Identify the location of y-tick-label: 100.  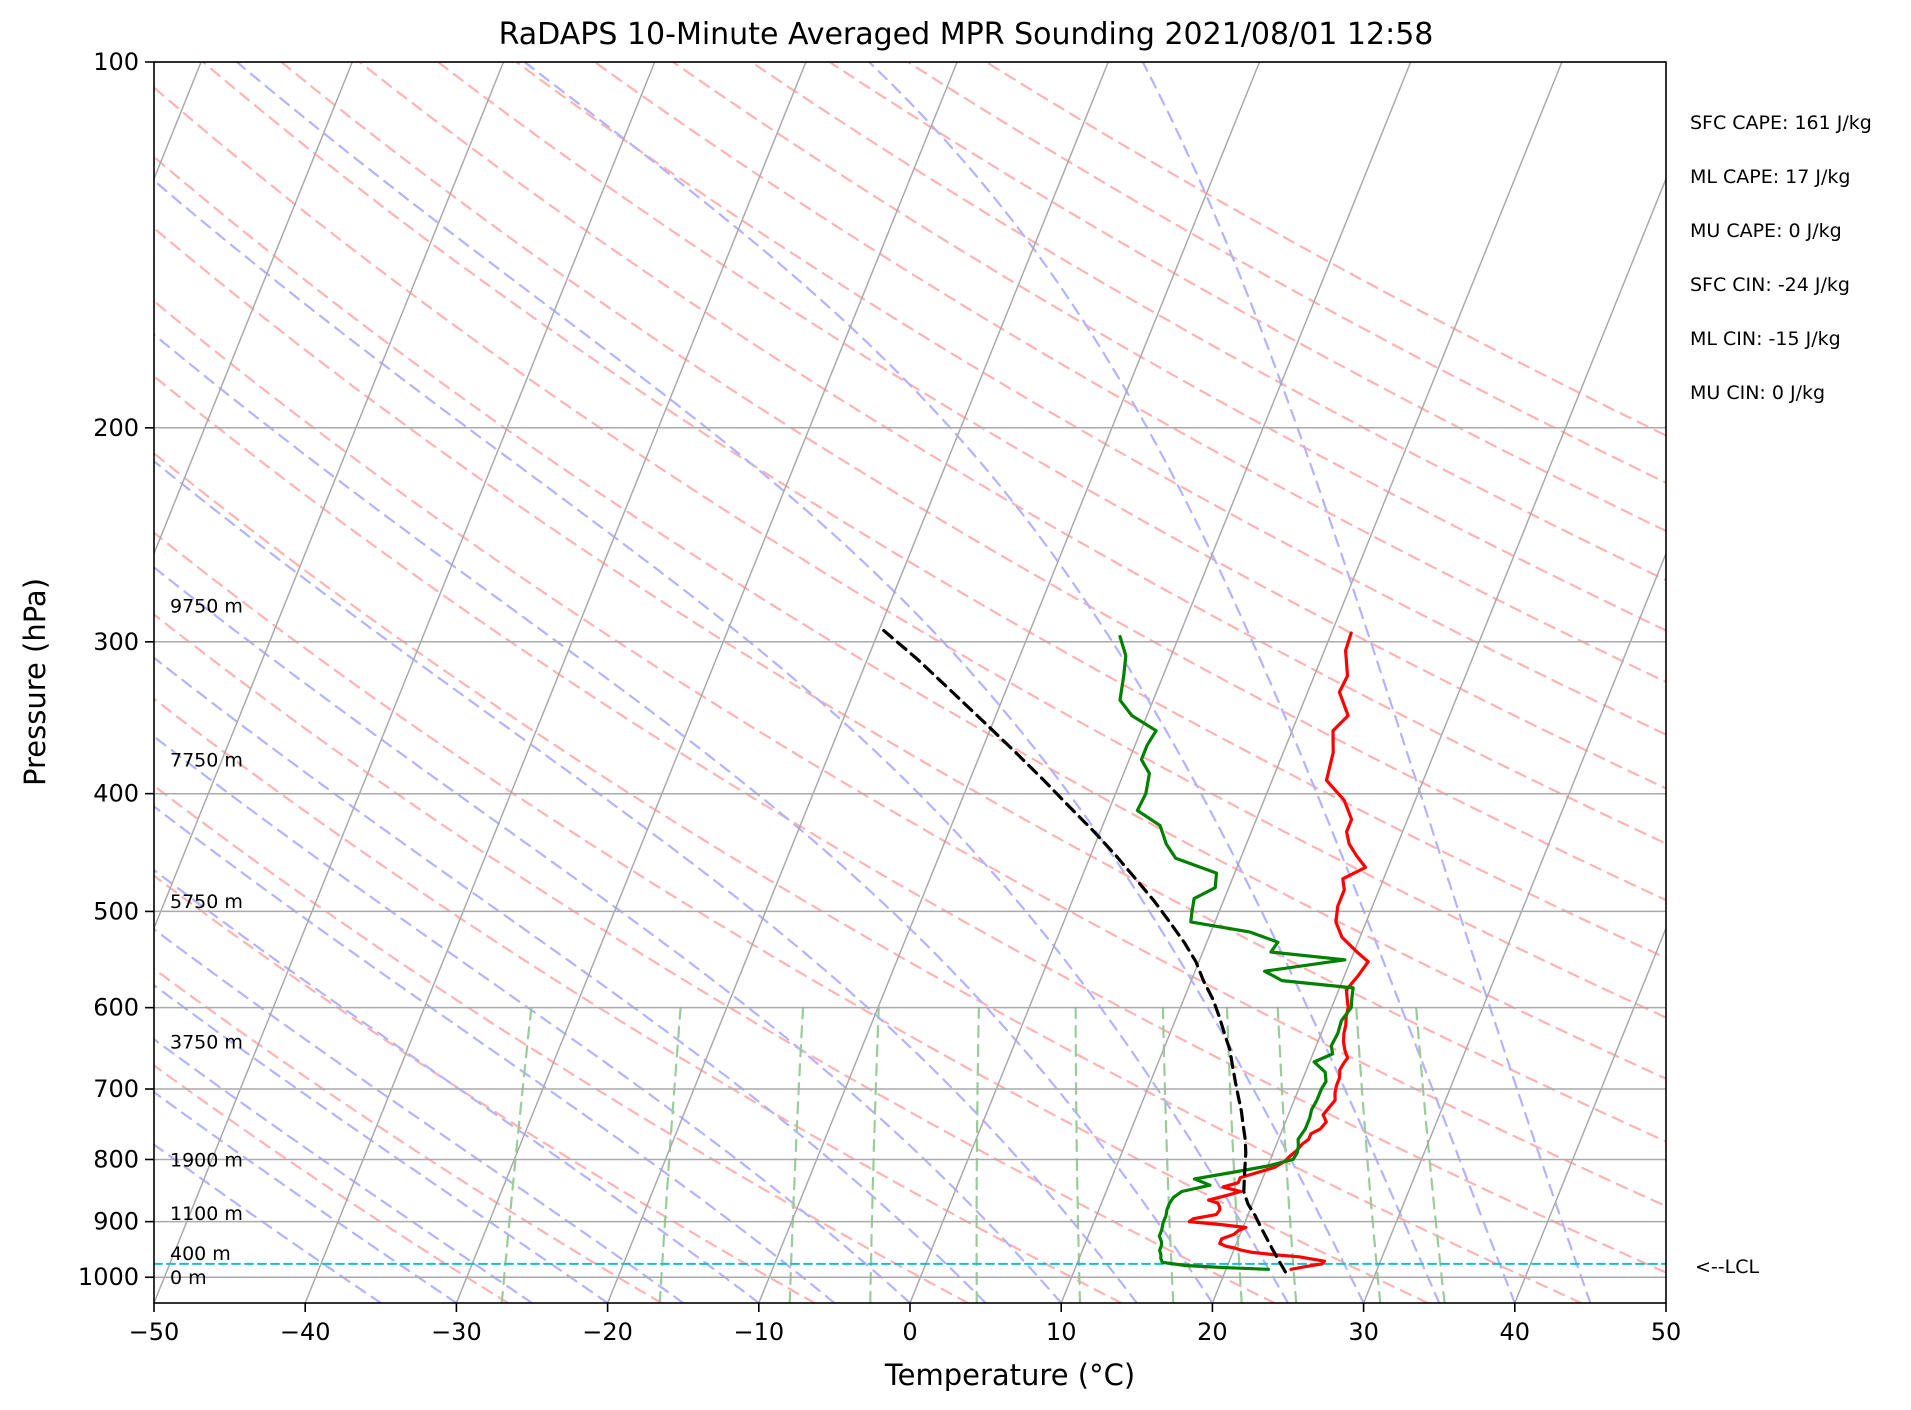
(116, 62).